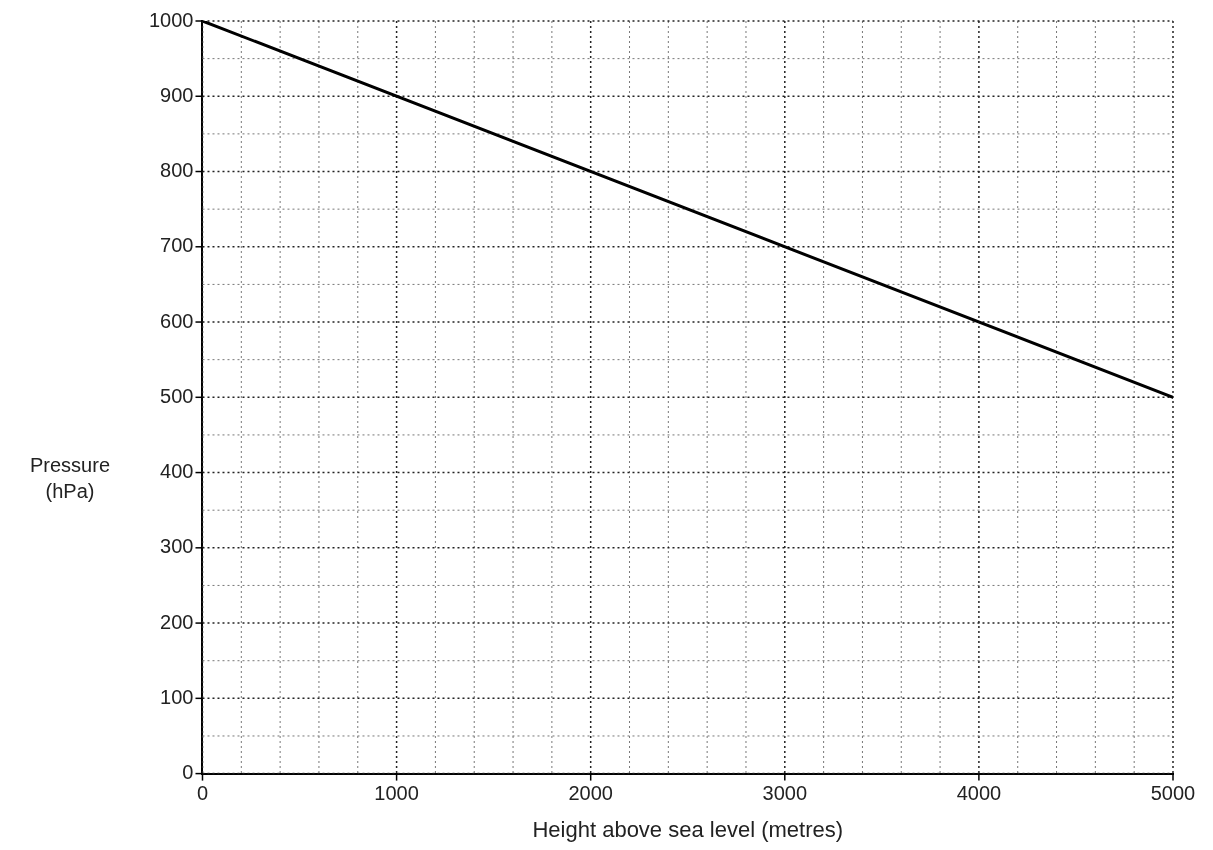  Describe the element at coordinates (177, 696) in the screenshot. I see `y-tick-label: 100` at that location.